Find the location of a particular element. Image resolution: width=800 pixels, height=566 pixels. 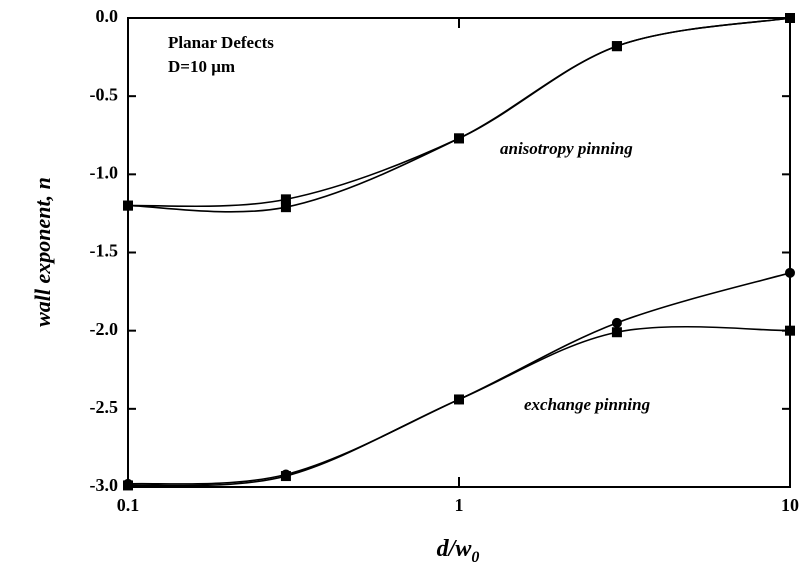

x-tick-label: 10 is located at coordinates (790, 505).